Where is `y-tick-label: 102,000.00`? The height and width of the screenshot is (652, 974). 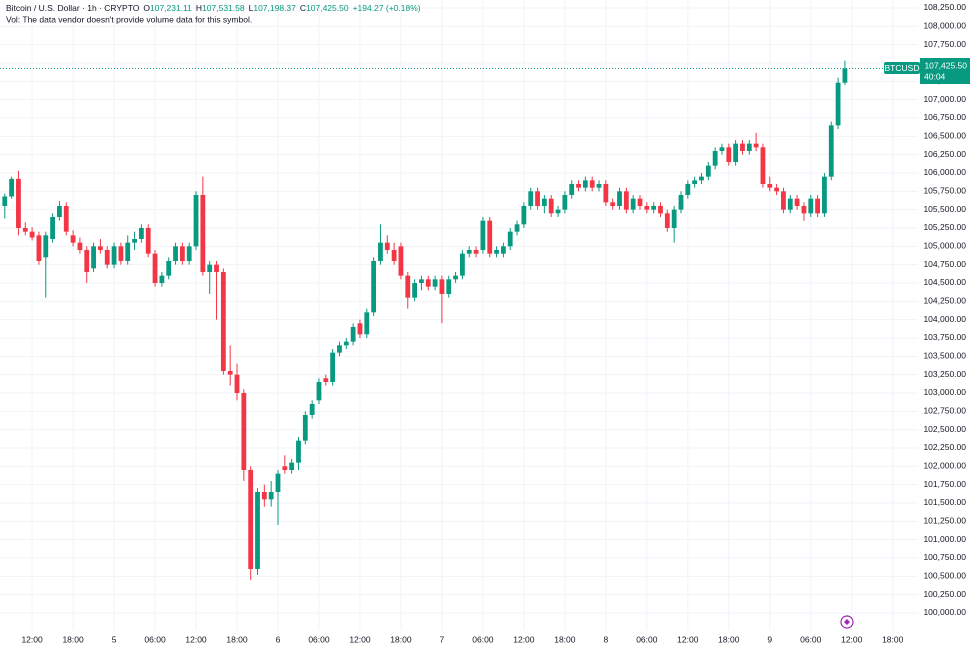
y-tick-label: 102,000.00 is located at coordinates (944, 466).